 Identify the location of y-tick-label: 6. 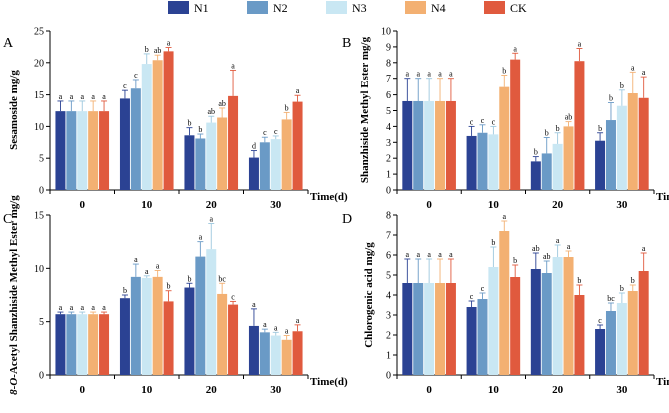
(388, 256).